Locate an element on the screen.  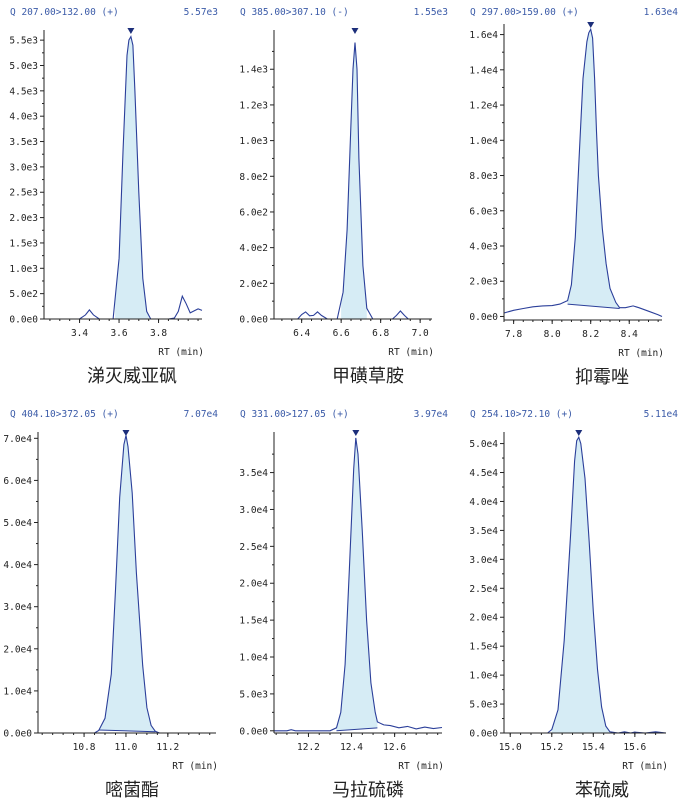
transition-label: Q 404.10>372.05 (+) is located at coordinates (64, 414).